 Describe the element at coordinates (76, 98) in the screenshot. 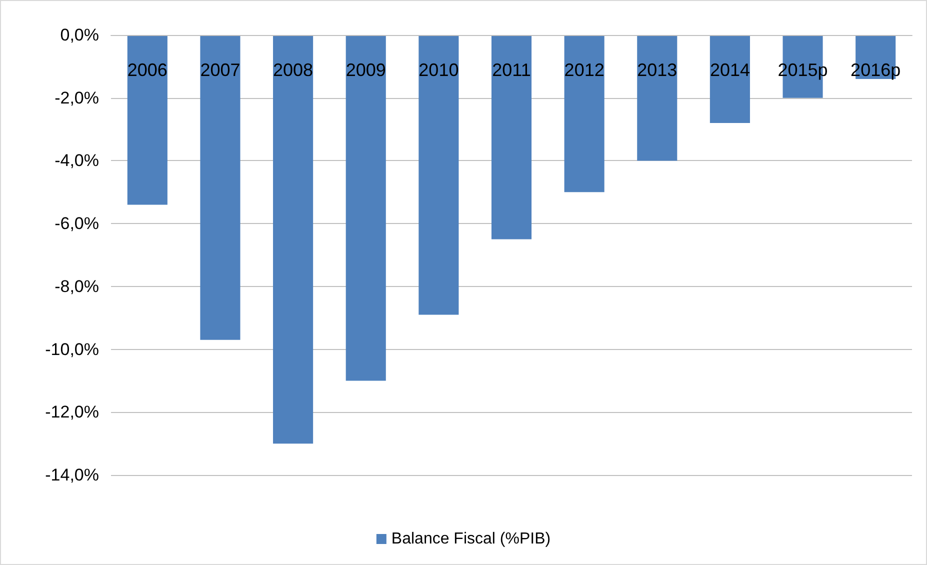

I see `y-tick-label: -2,0%` at that location.